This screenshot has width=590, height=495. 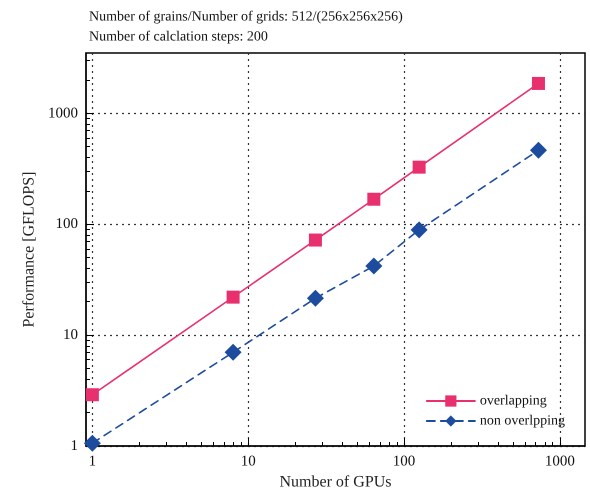 I want to click on y-tick-label: 1, so click(x=74, y=446).